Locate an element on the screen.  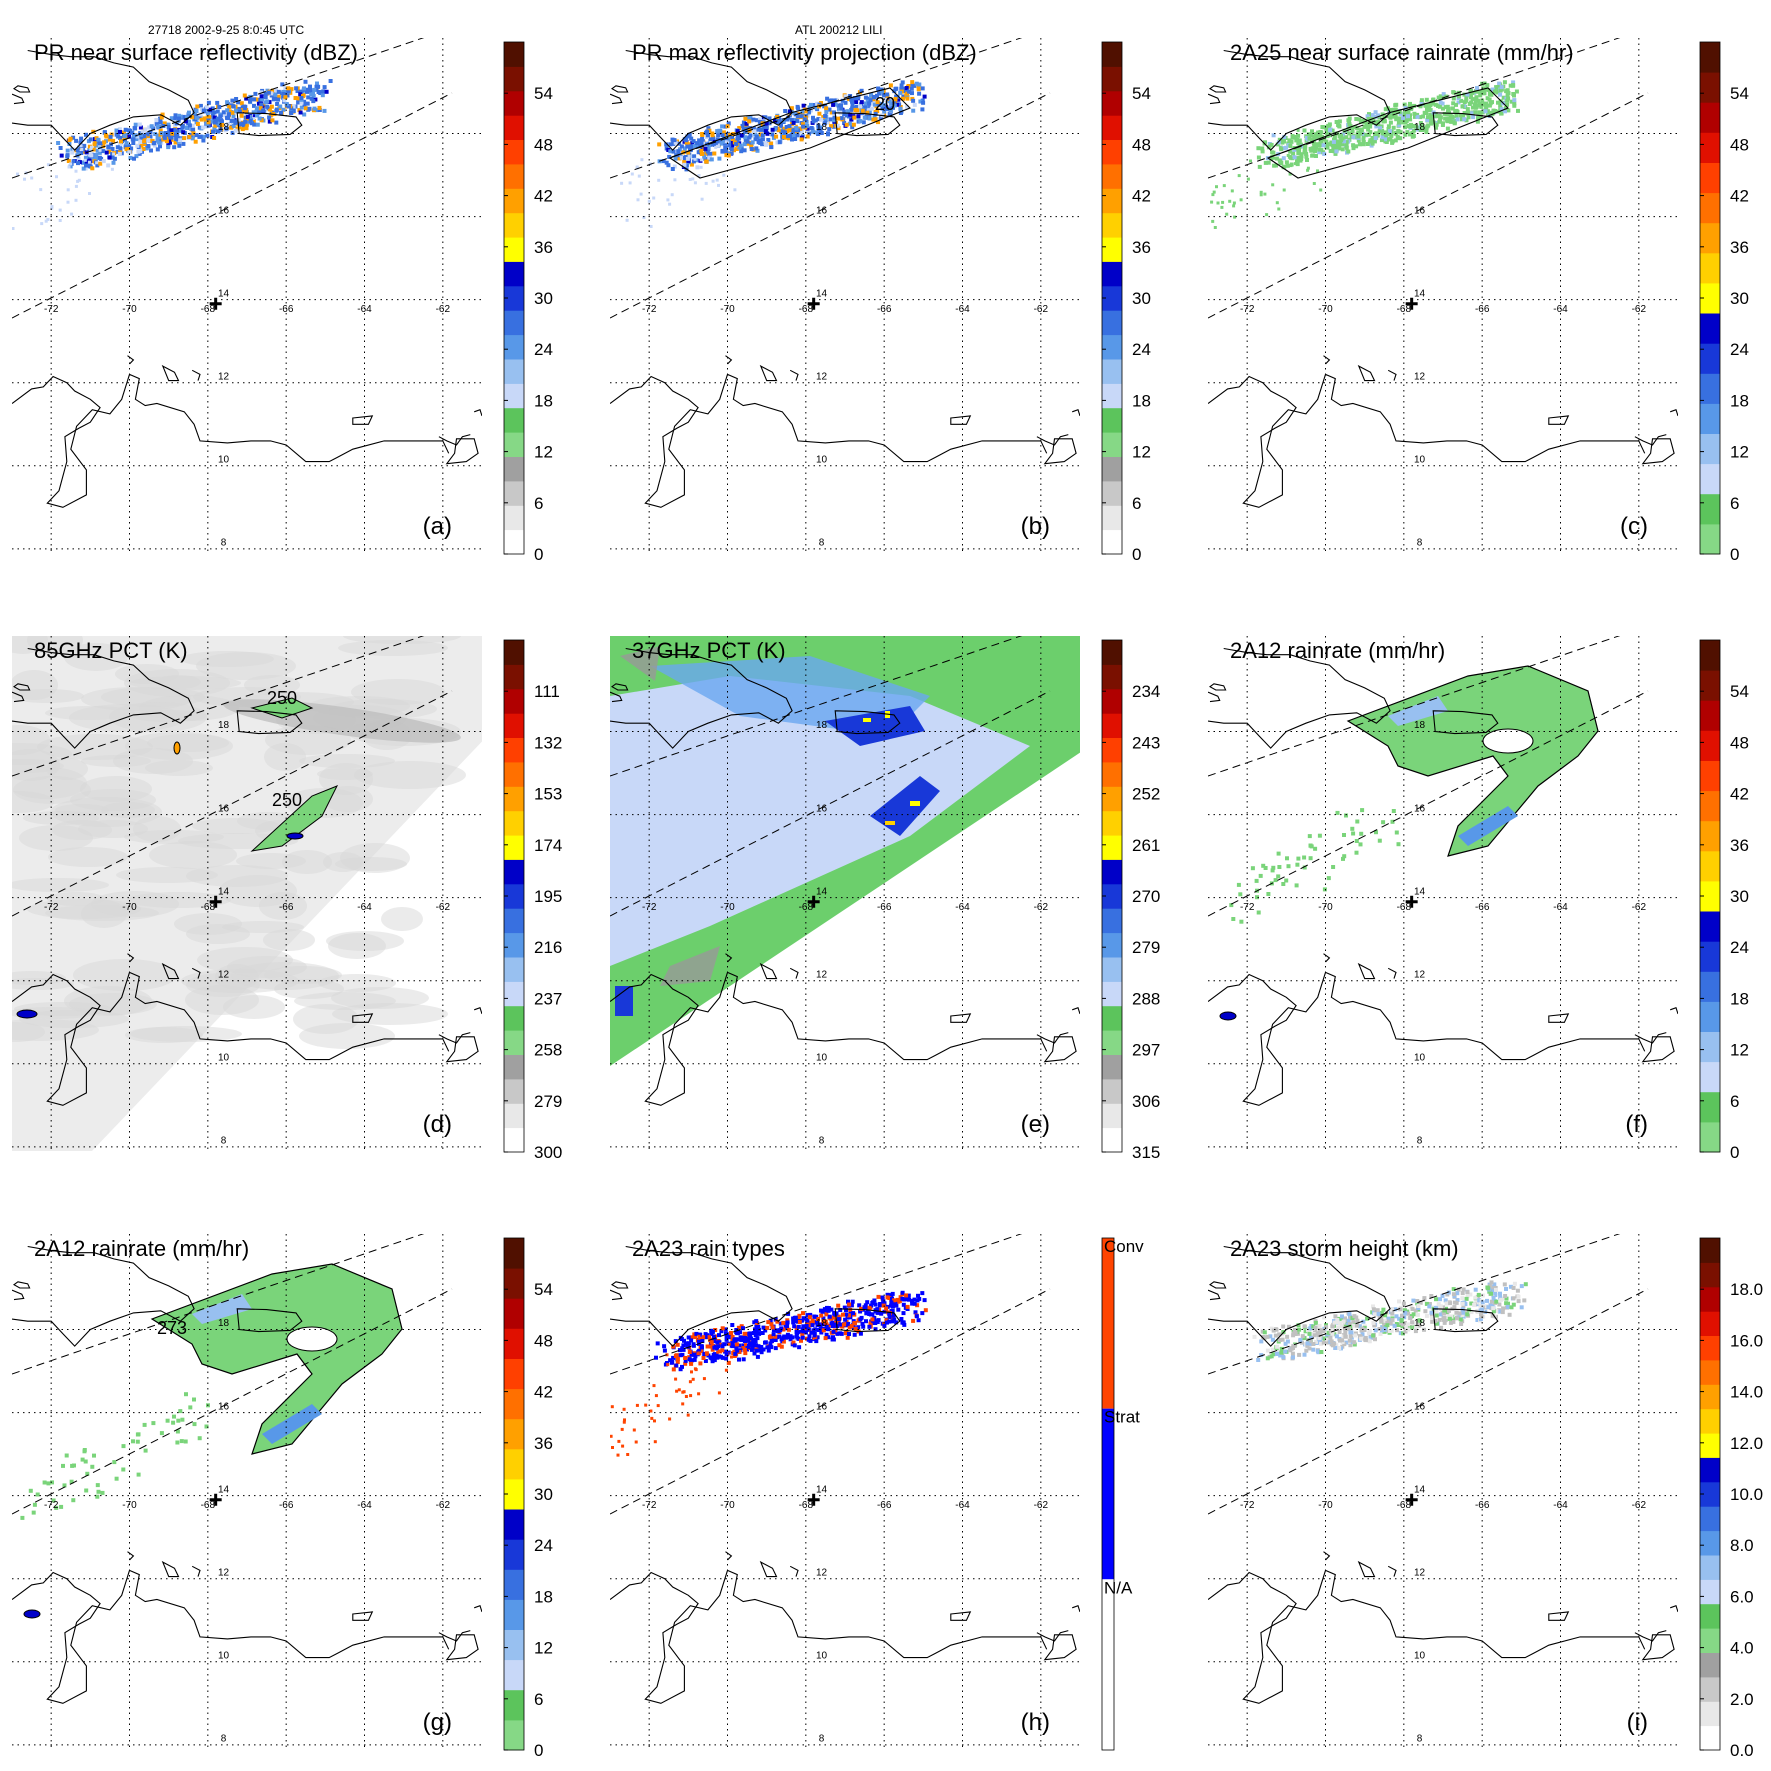
colorbar-tick-label: 54 is located at coordinates (543, 93).